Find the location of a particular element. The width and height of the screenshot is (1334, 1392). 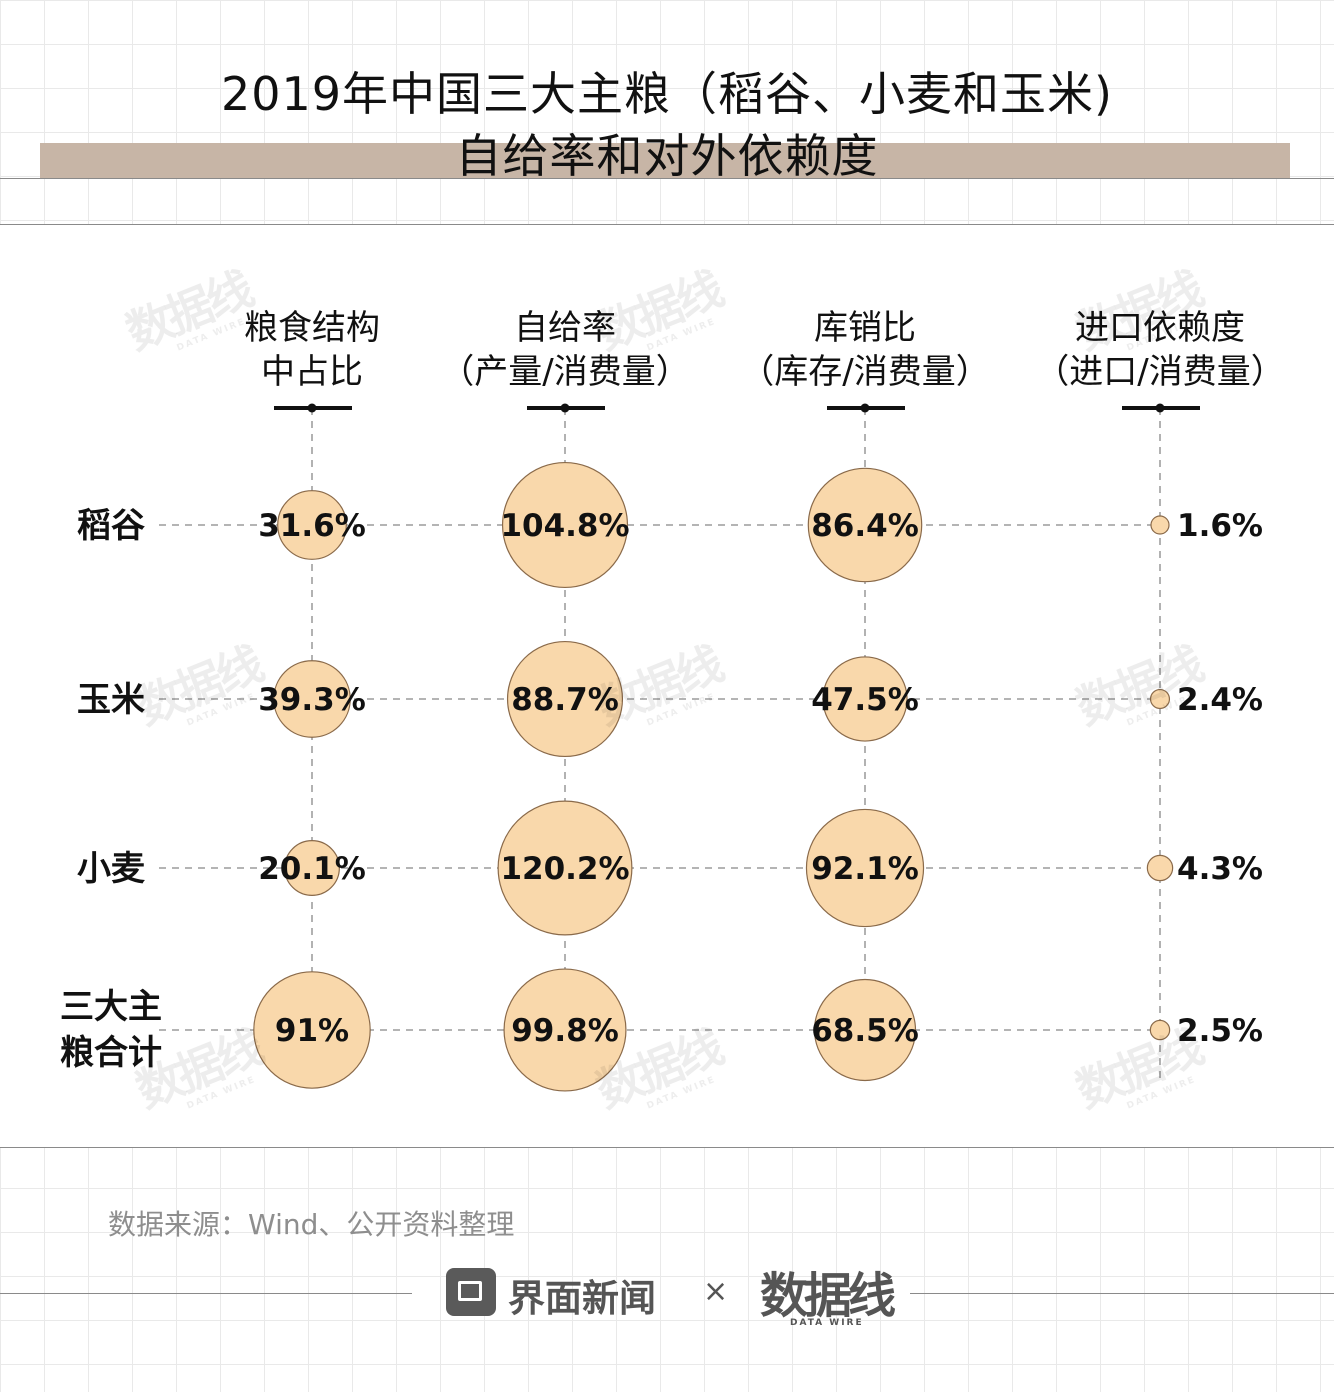

footer-brand: 界面新闻 is located at coordinates (582, 1298).